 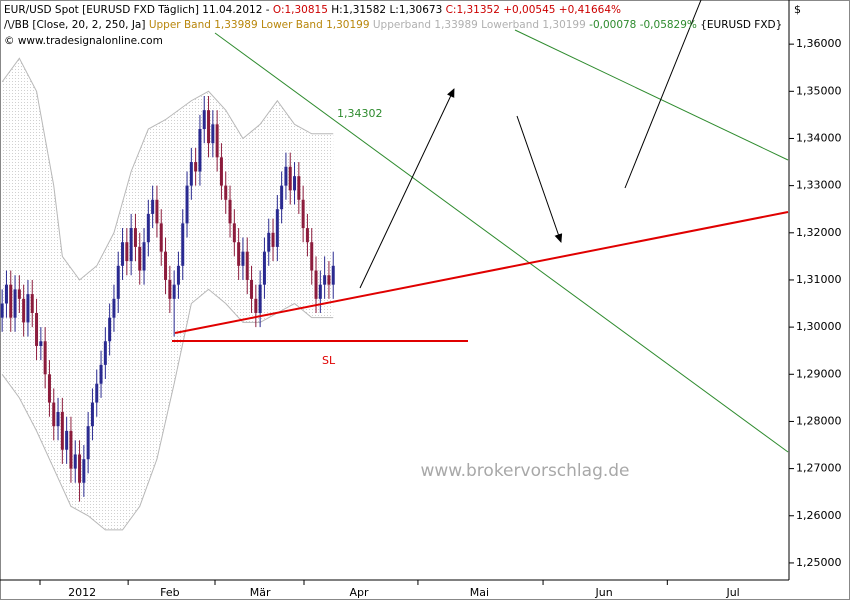 What do you see at coordinates (82, 592) in the screenshot?
I see `x-tick-label: 2012` at bounding box center [82, 592].